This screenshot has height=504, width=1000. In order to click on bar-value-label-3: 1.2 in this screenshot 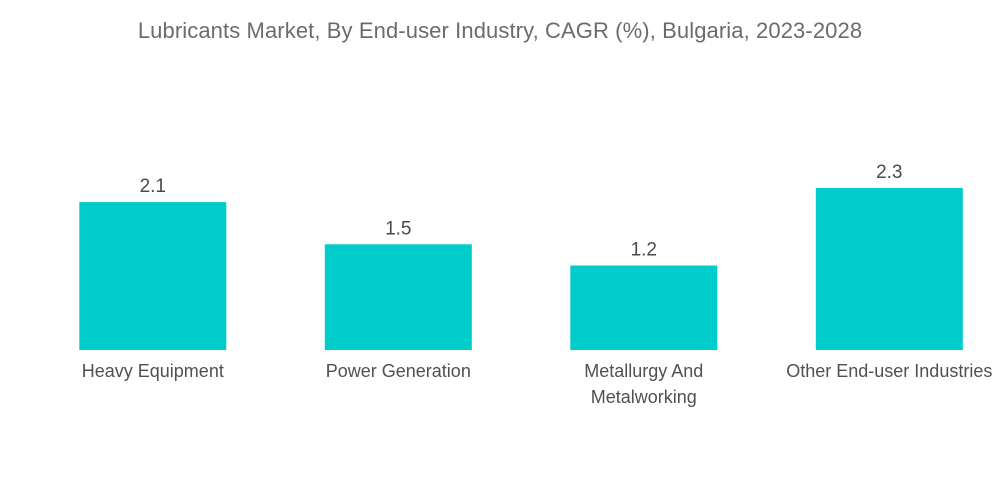, I will do `click(644, 250)`.